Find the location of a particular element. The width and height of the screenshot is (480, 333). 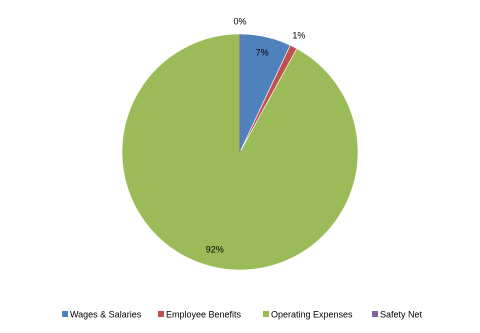

data-label: 92% is located at coordinates (215, 250).